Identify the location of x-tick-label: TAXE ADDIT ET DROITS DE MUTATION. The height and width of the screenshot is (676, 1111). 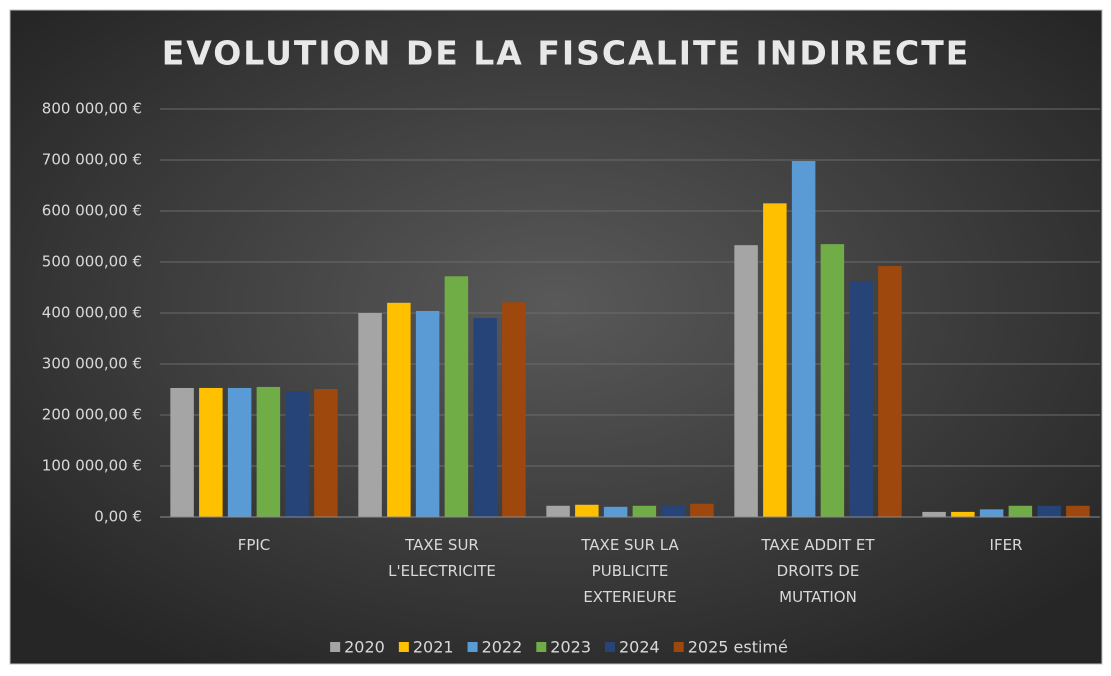
(818, 571).